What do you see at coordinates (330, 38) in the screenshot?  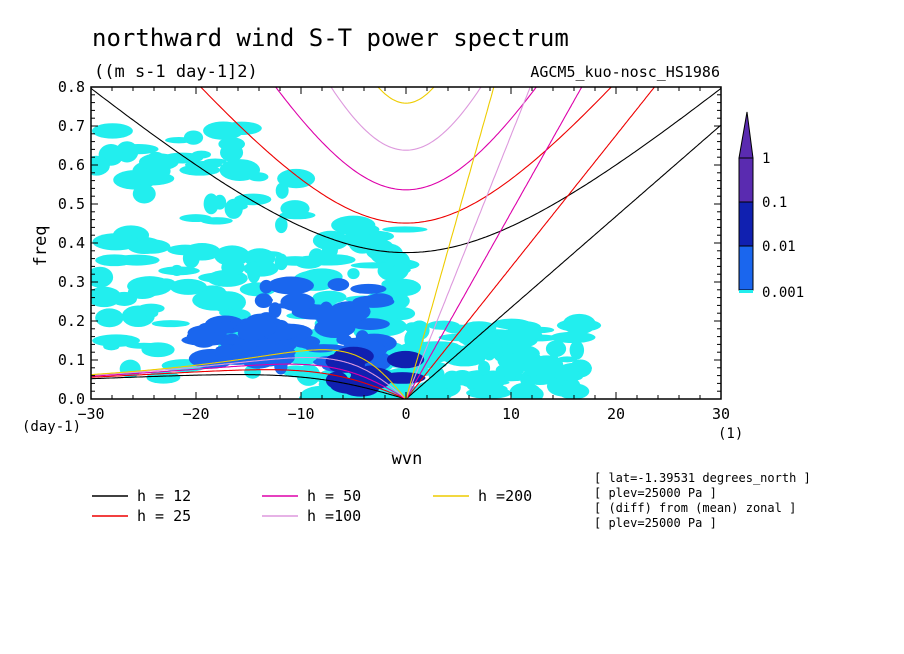 I see `chart-title: northward wind S-T power spectrum` at bounding box center [330, 38].